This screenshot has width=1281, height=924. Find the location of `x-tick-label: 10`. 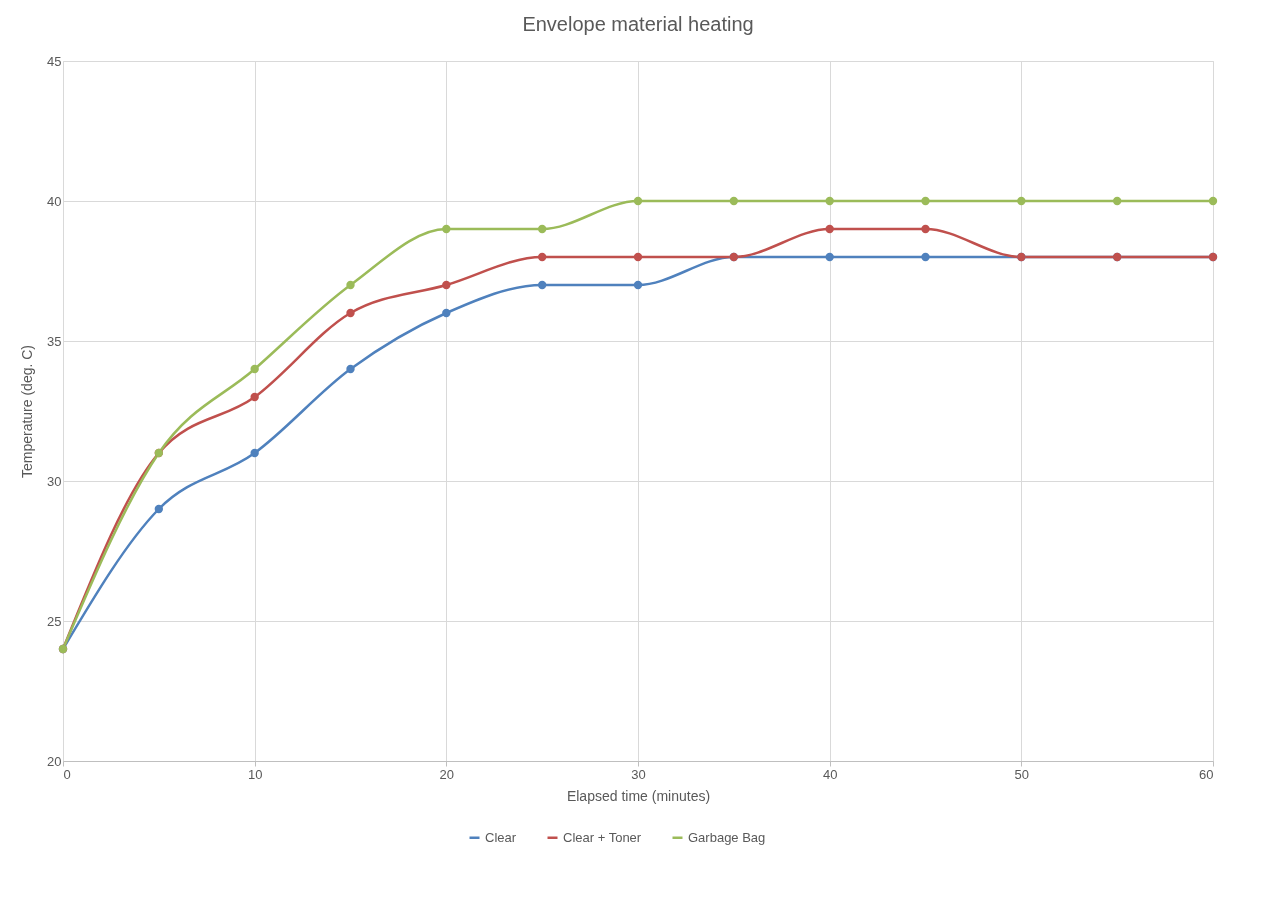

x-tick-label: 10 is located at coordinates (255, 774).